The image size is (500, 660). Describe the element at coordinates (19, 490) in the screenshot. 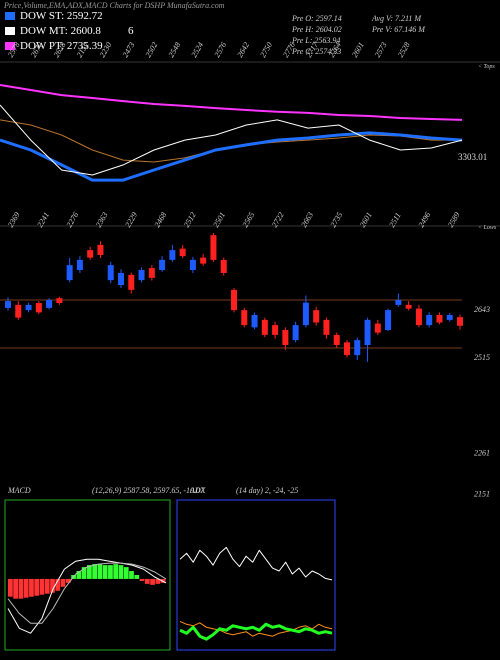

I see `macd-title: MACD` at that location.